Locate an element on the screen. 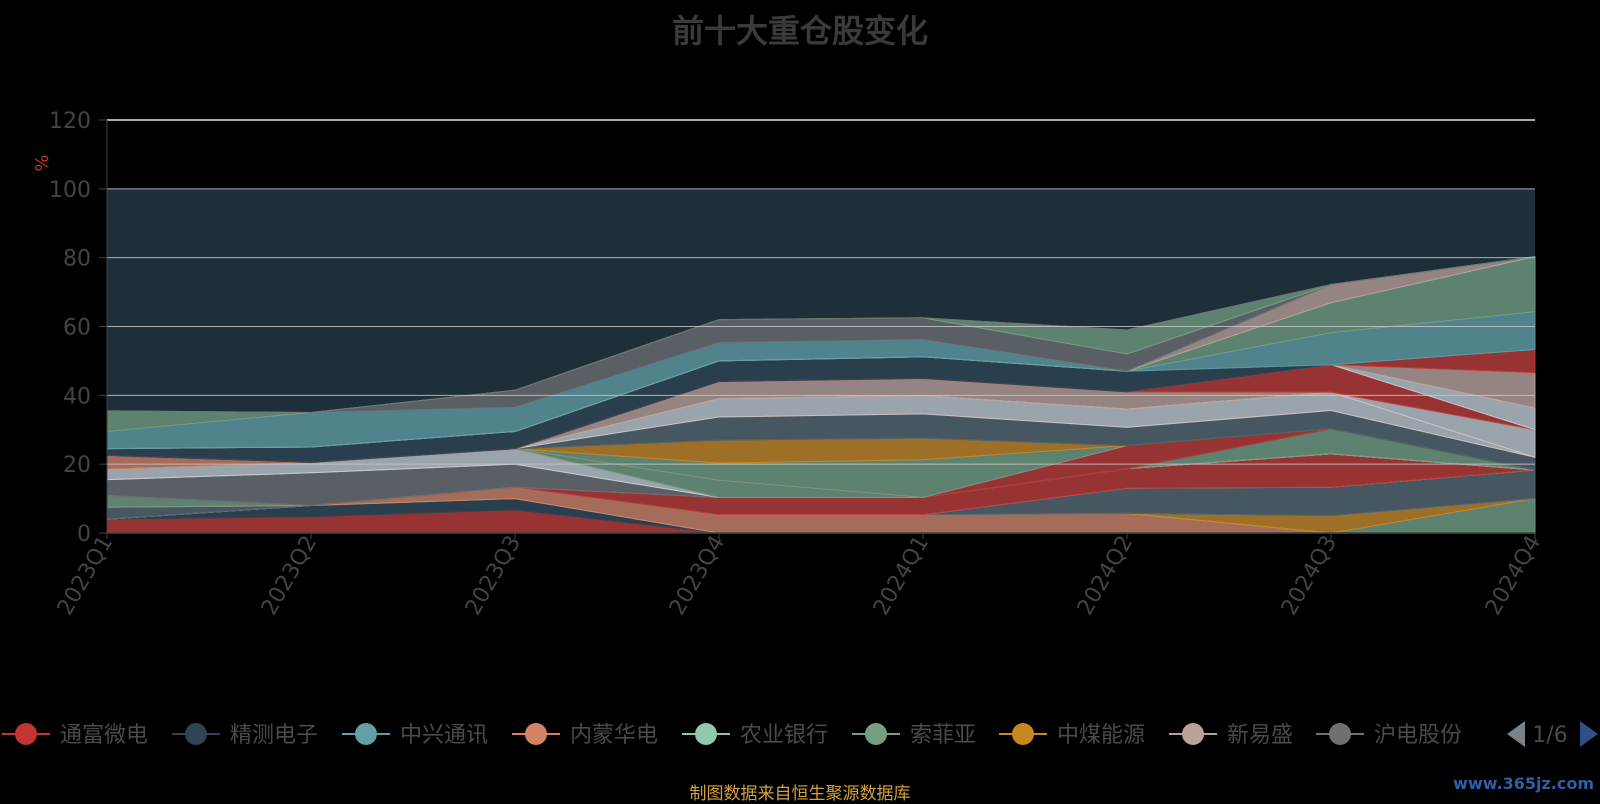  y-tick-label: 0 is located at coordinates (84, 534).